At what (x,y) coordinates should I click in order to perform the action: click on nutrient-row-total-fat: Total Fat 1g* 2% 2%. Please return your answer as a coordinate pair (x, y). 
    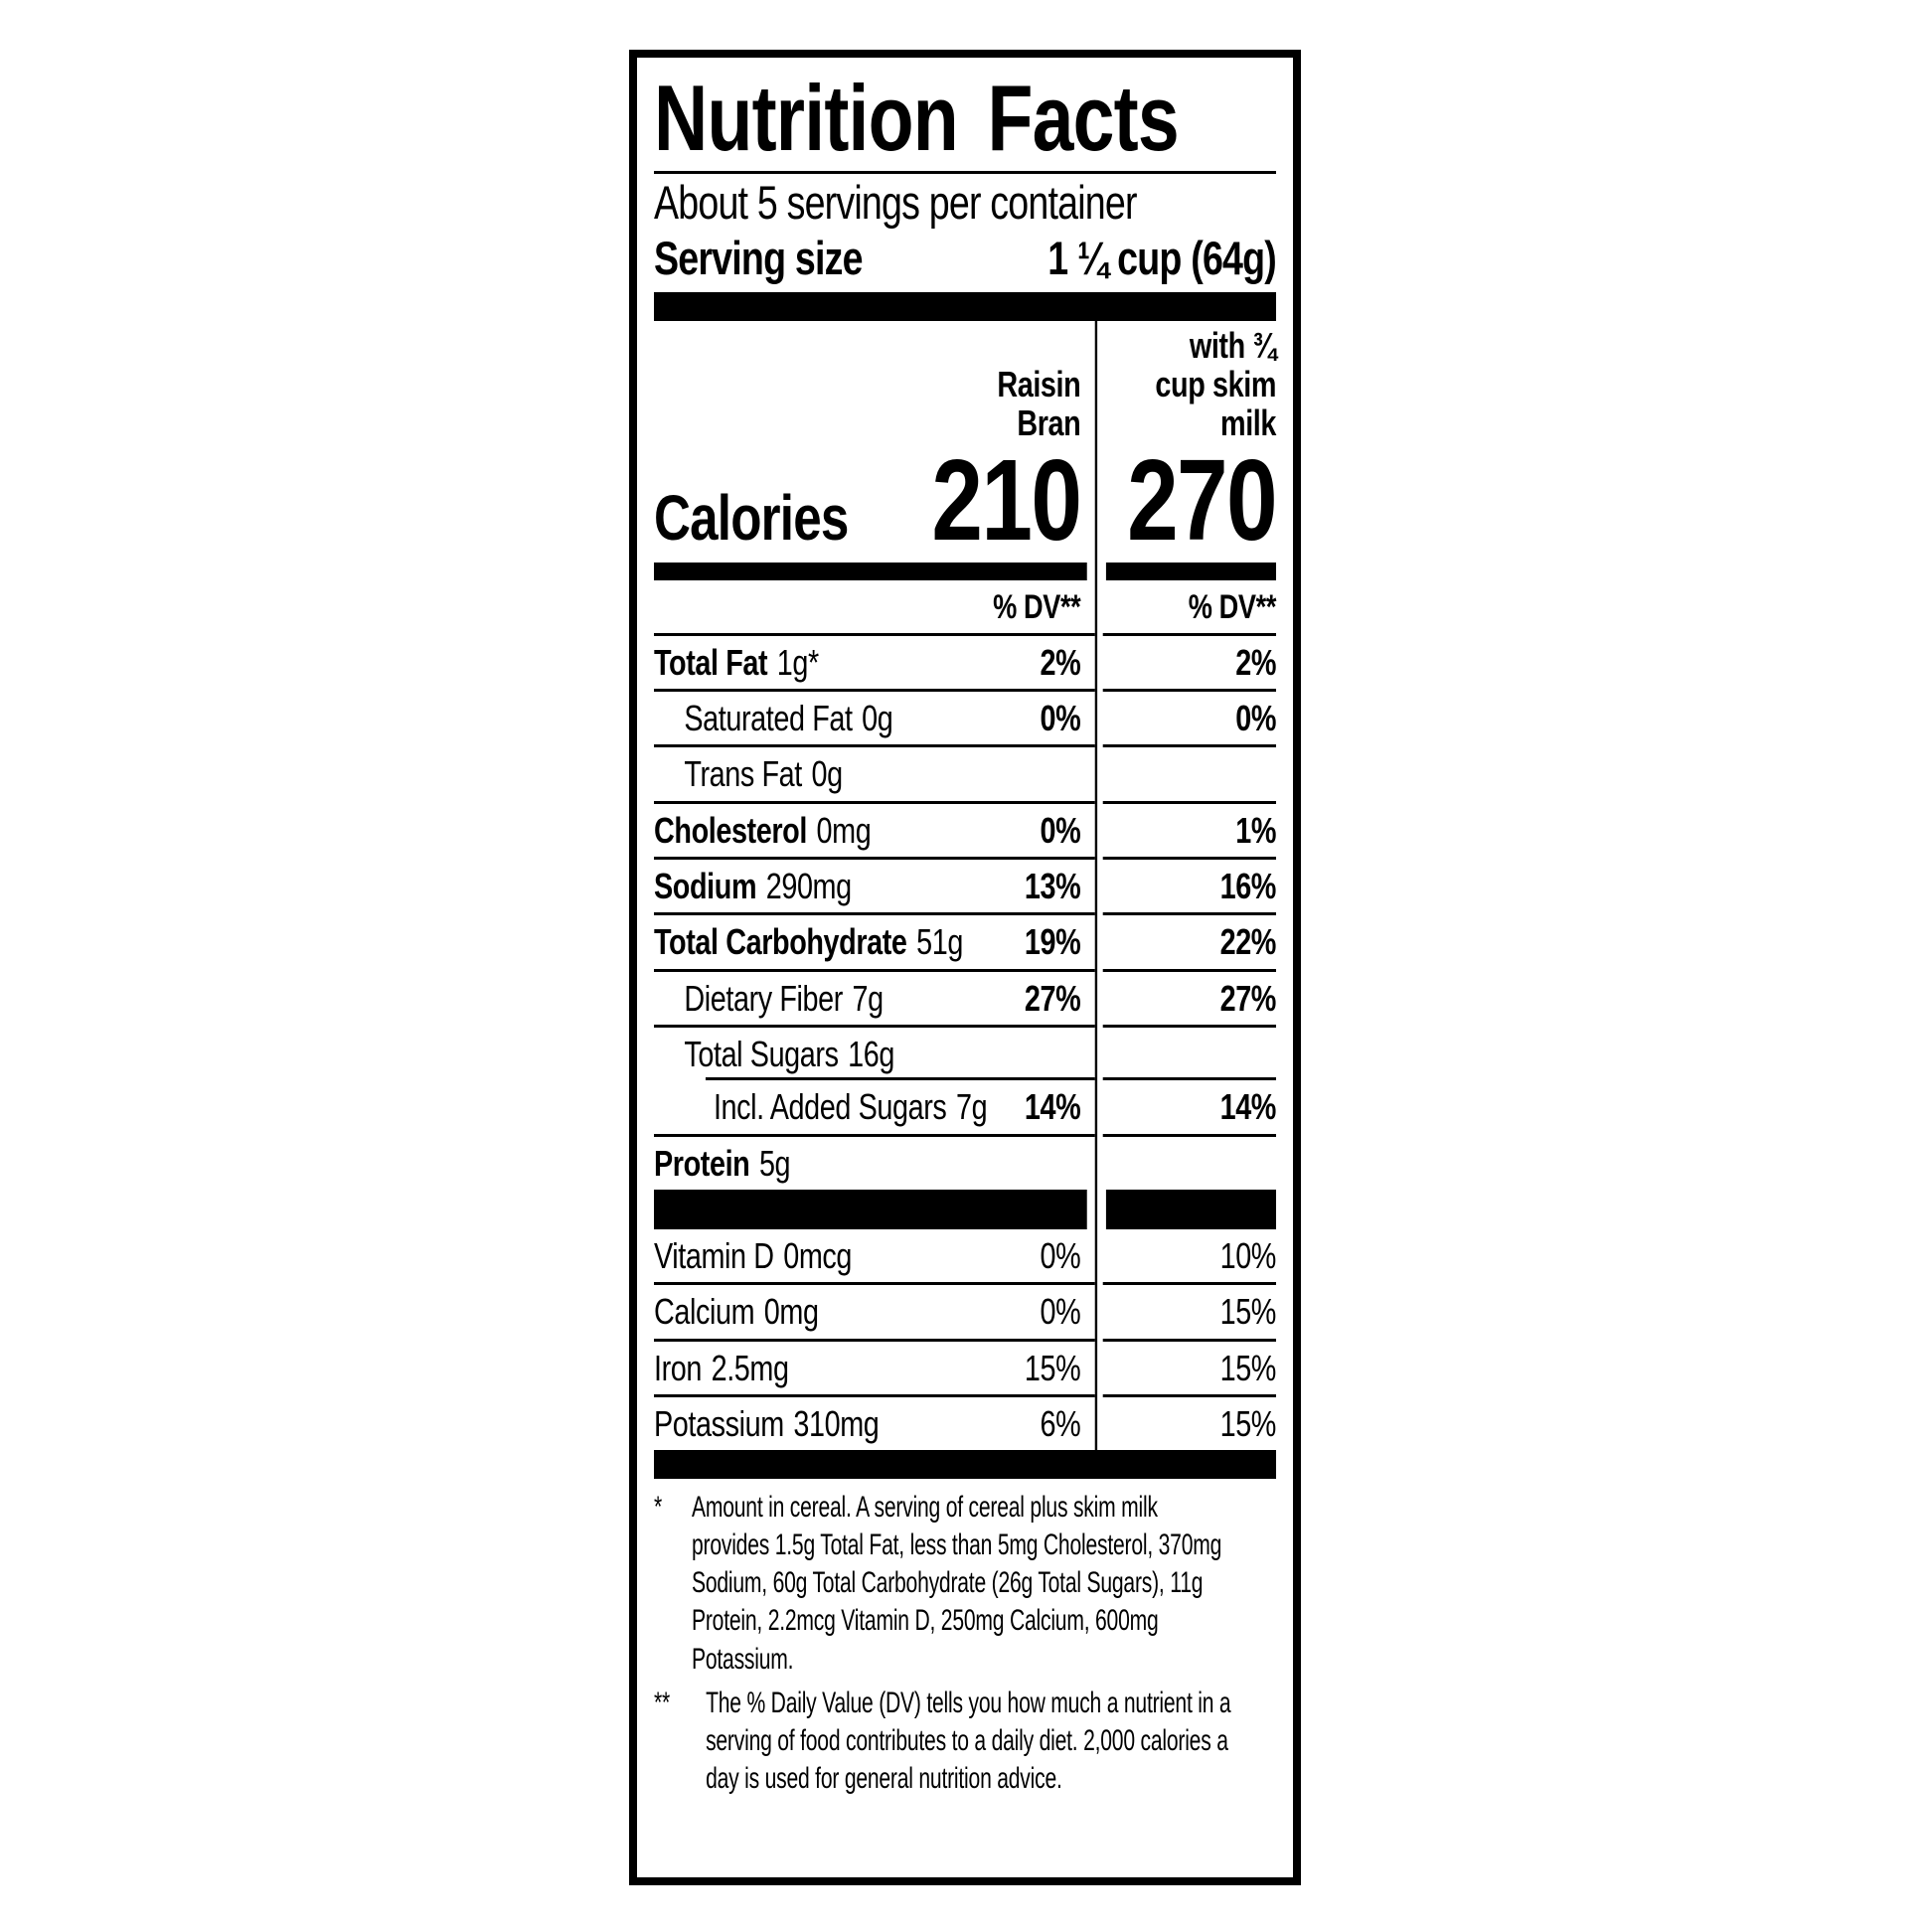
    Looking at the image, I should click on (965, 664).